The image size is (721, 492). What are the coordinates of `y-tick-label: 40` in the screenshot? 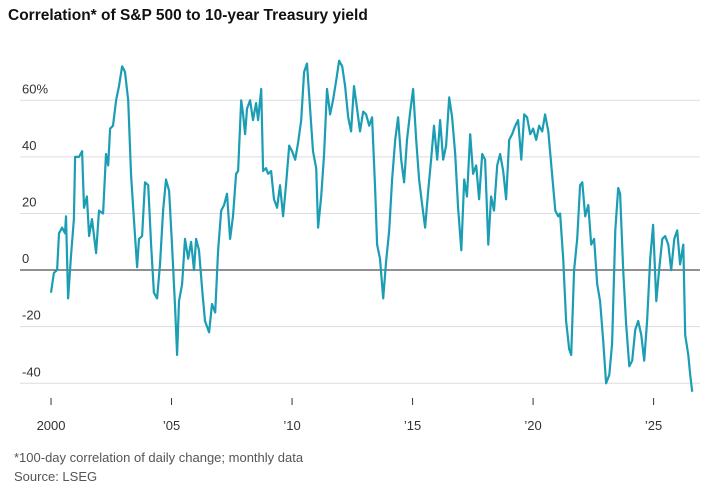 It's located at (29, 145).